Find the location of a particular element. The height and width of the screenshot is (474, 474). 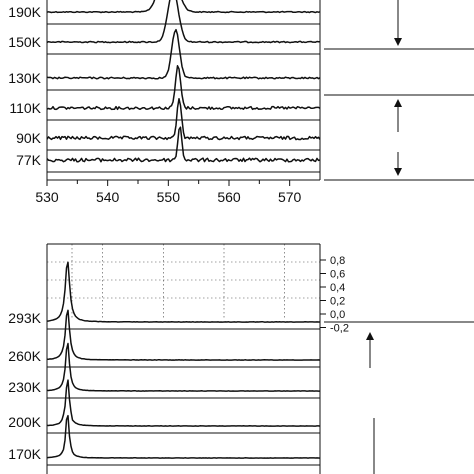

panel-b-label-170K: 170K is located at coordinates (24, 454).